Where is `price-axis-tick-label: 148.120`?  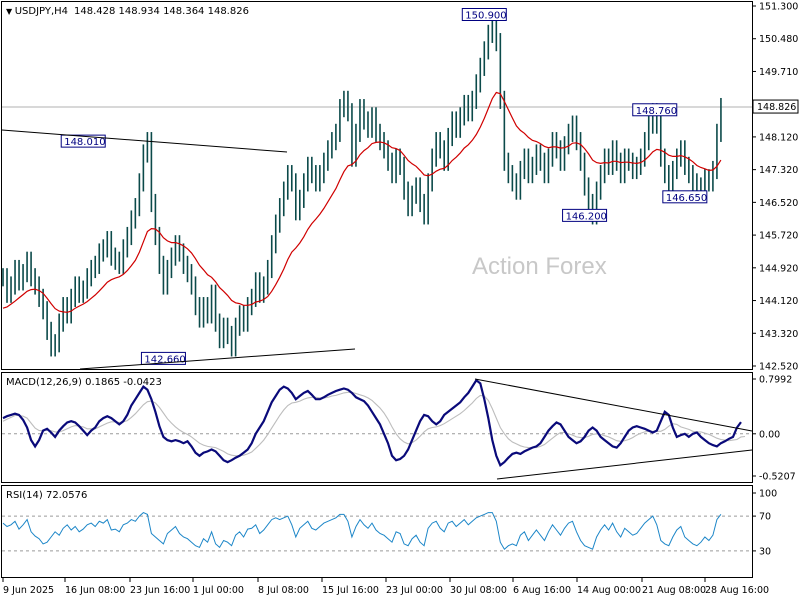 price-axis-tick-label: 148.120 is located at coordinates (778, 137).